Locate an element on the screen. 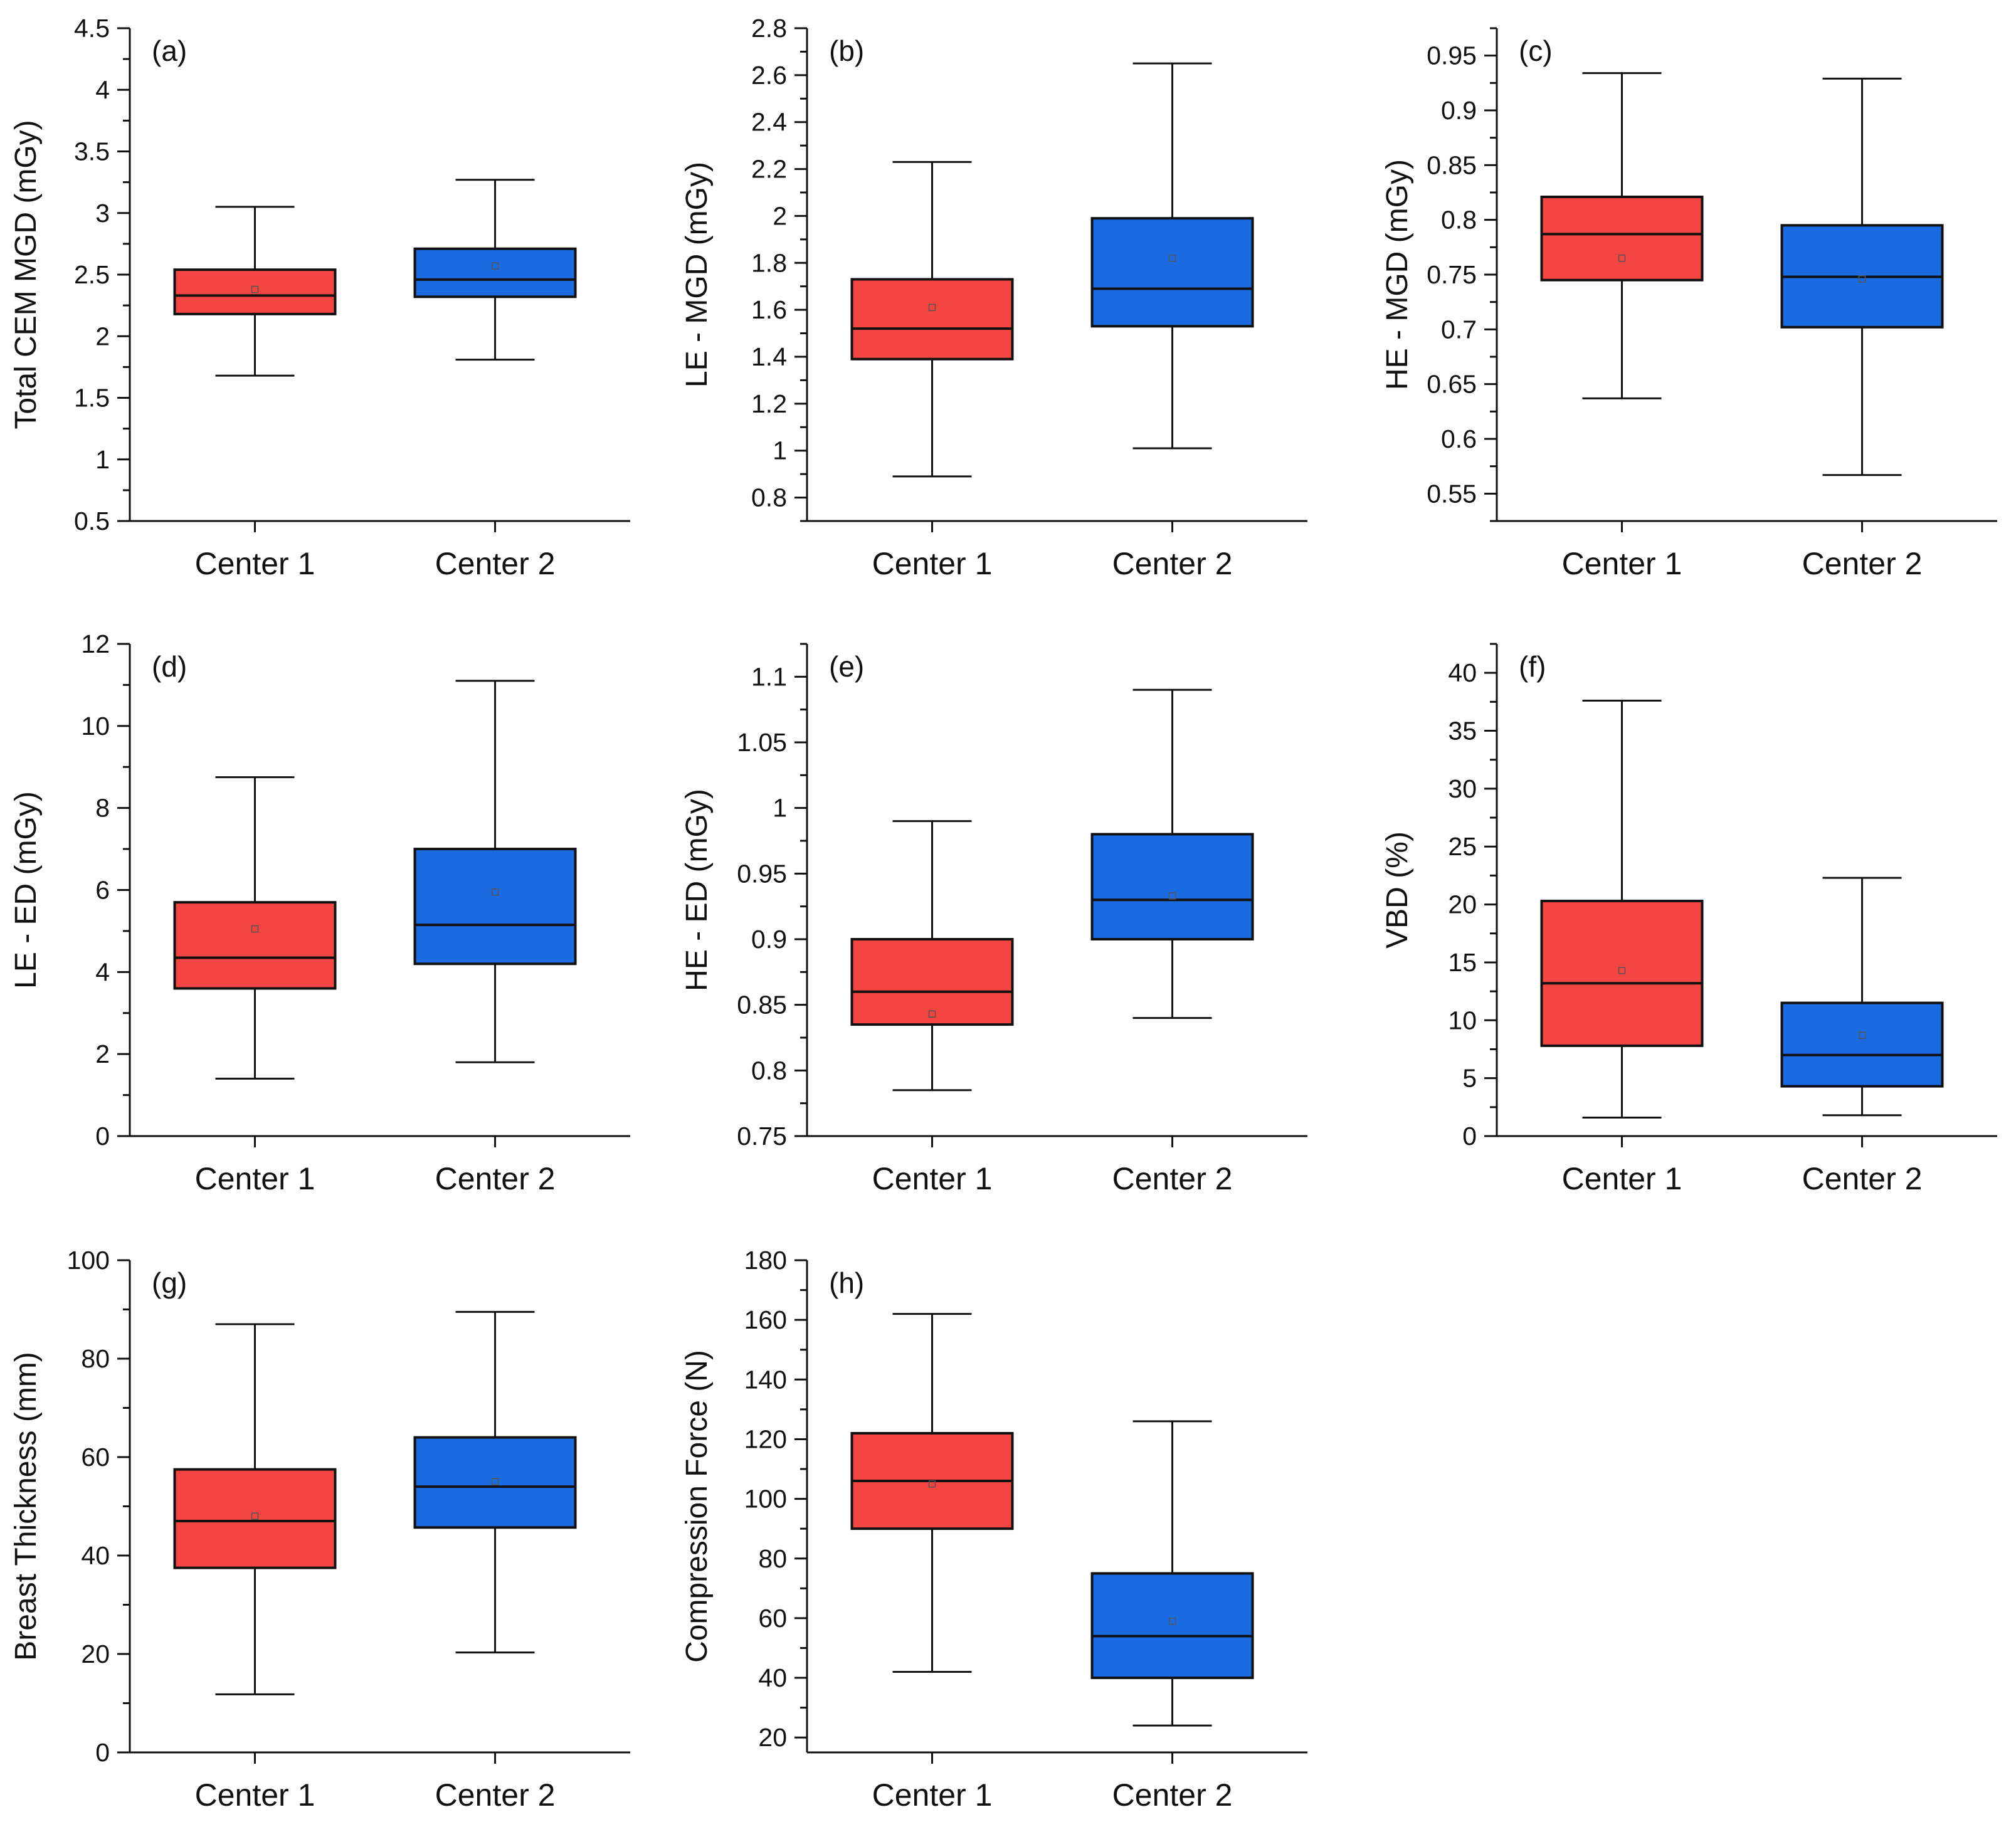  y-tick-label: 35 is located at coordinates (1462, 731).